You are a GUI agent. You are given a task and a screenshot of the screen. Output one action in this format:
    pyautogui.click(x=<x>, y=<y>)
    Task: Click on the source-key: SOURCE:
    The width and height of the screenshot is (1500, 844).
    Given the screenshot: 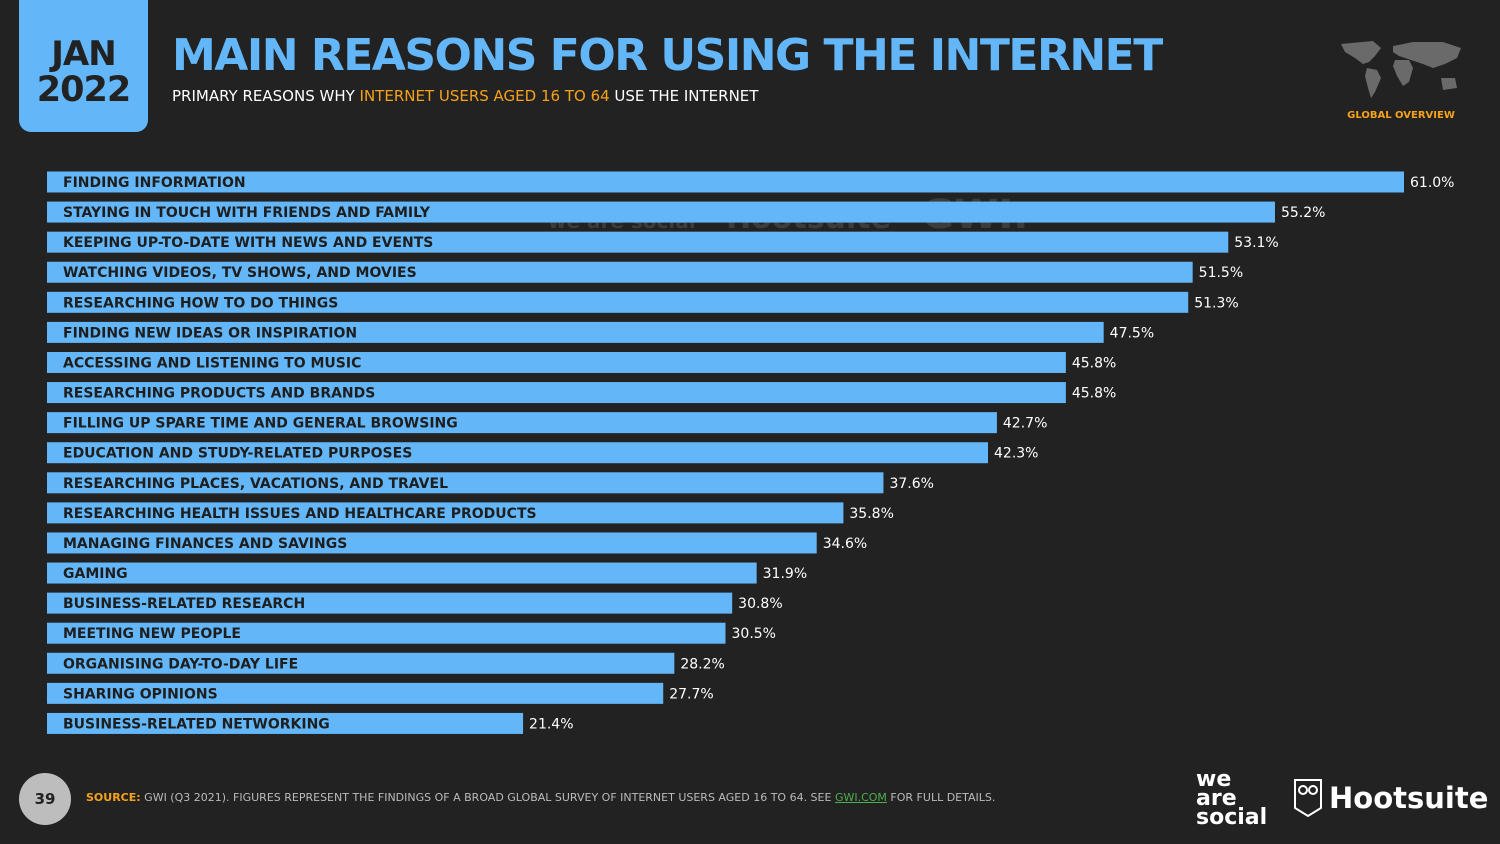 What is the action you would take?
    pyautogui.click(x=113, y=797)
    